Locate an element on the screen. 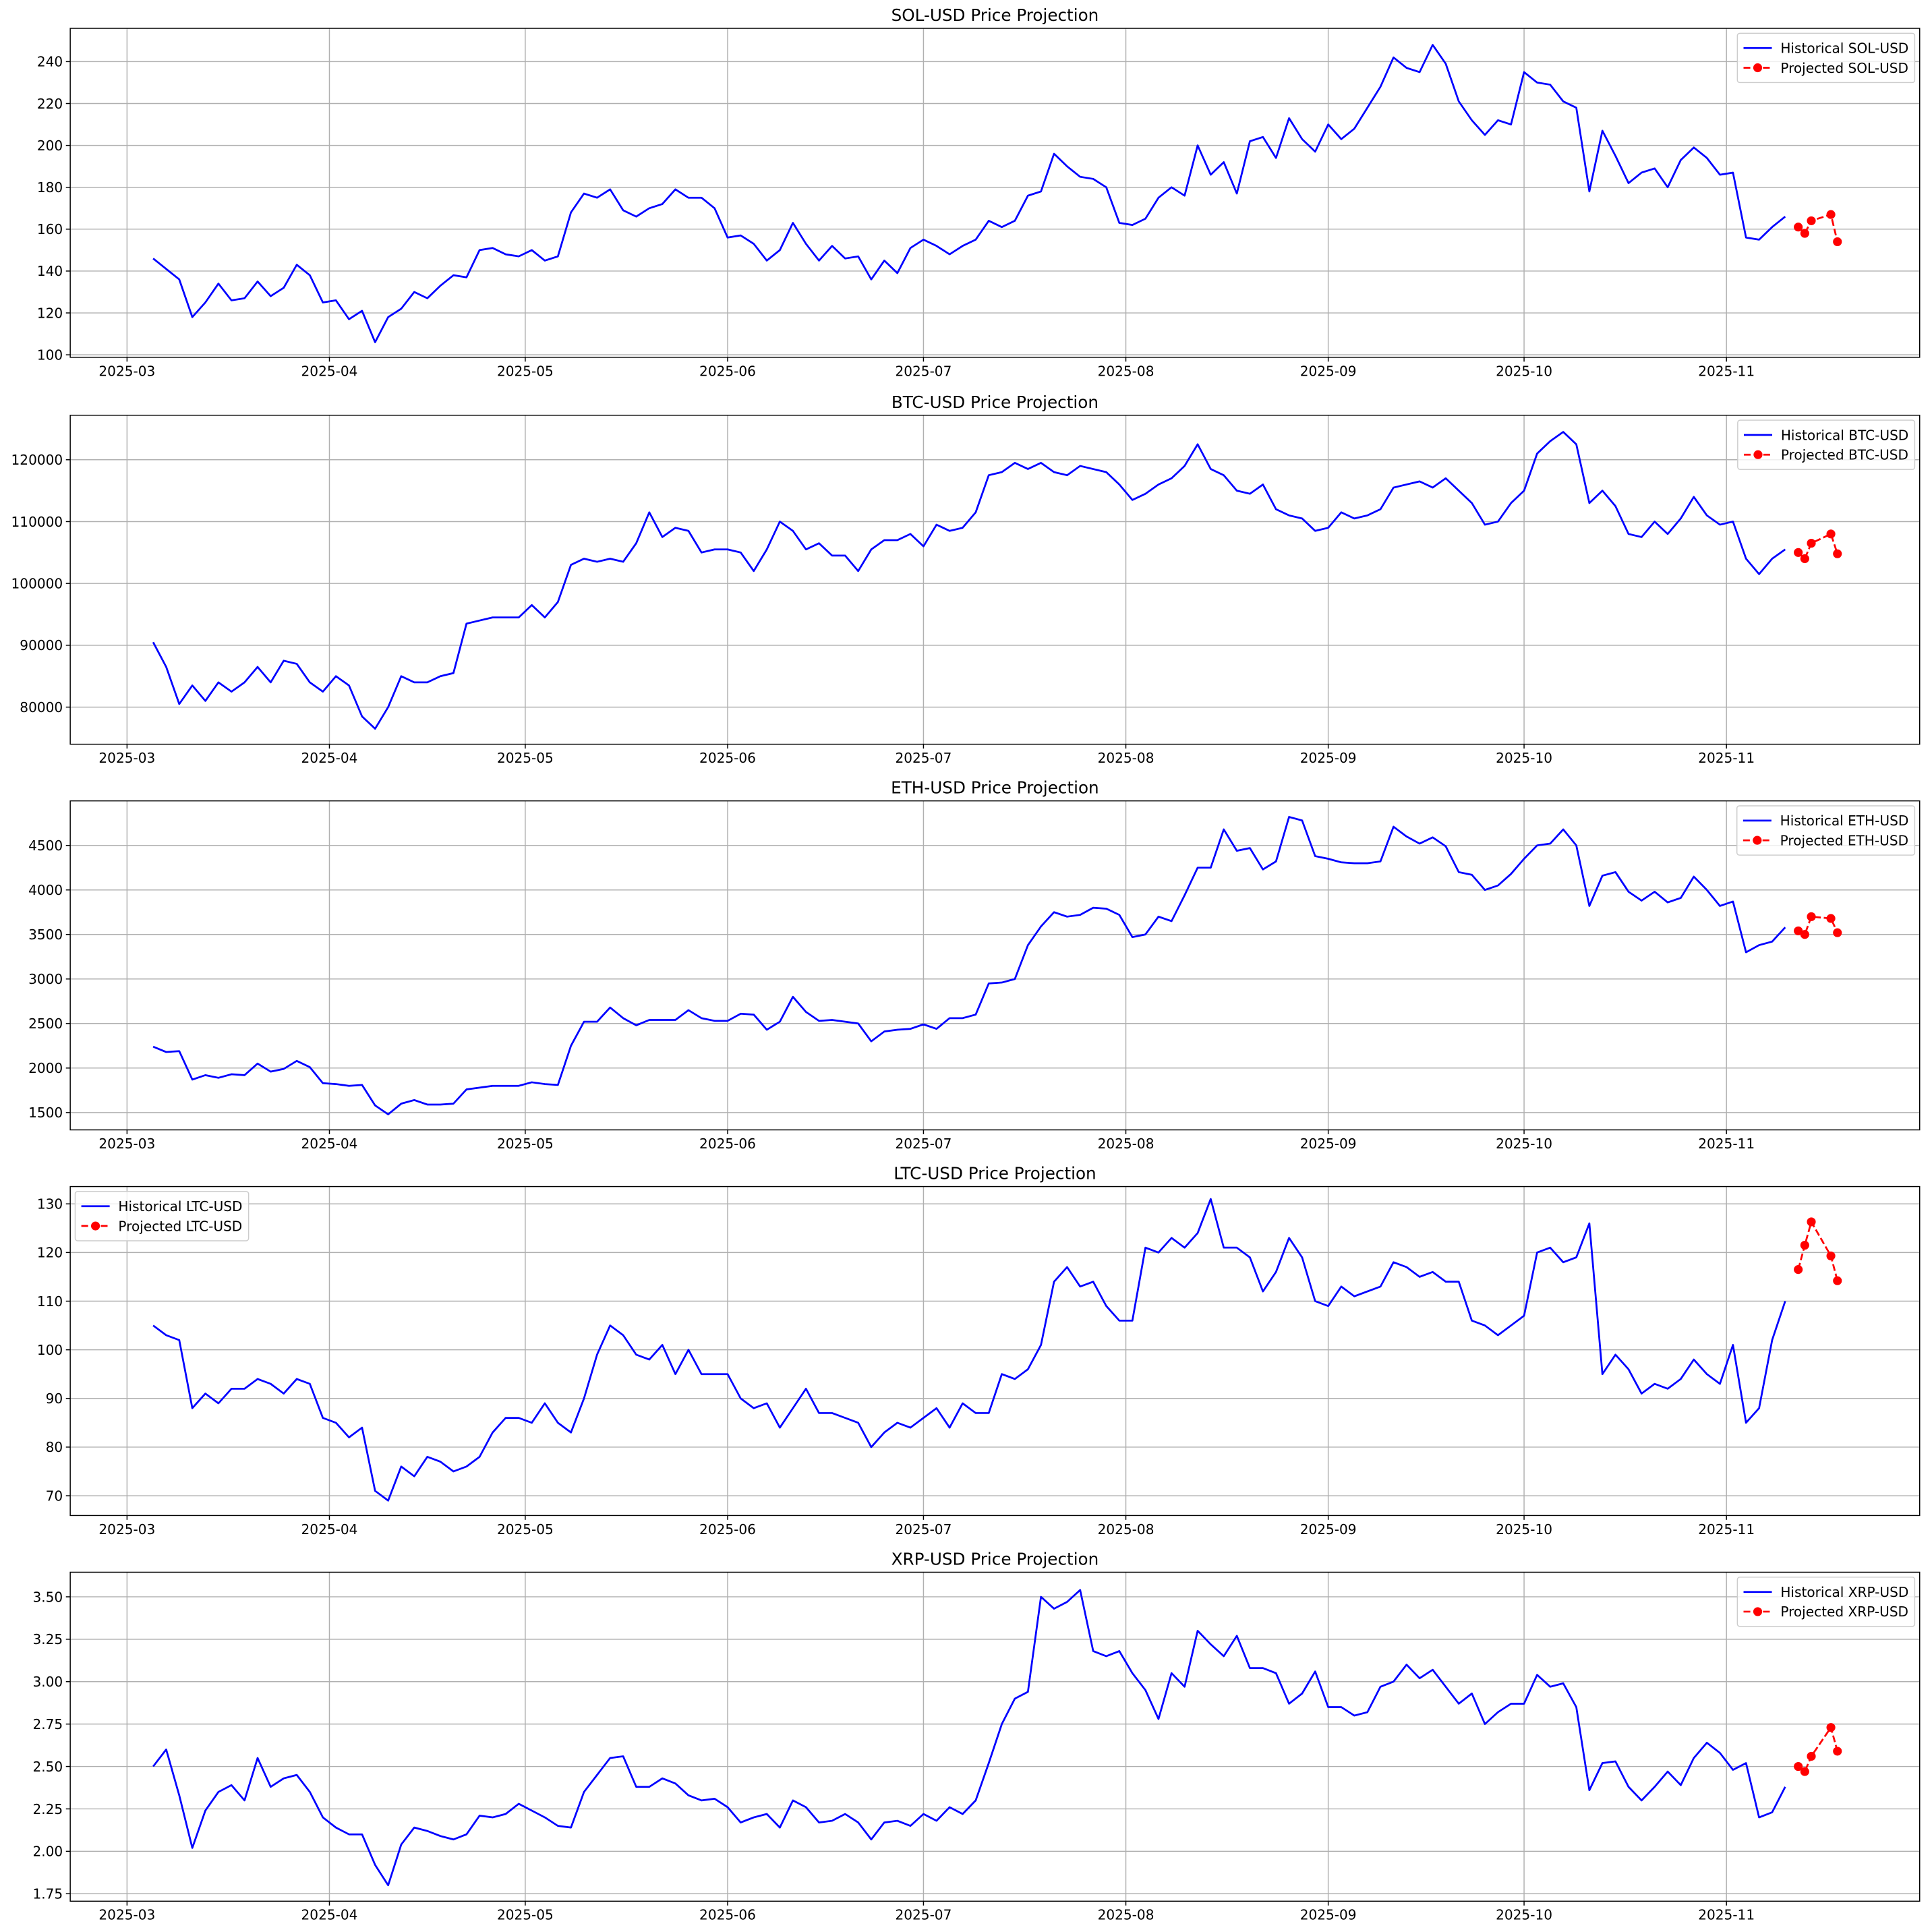 Image resolution: width=1932 pixels, height=1932 pixels. y-tick-label: 90000 is located at coordinates (41, 645).